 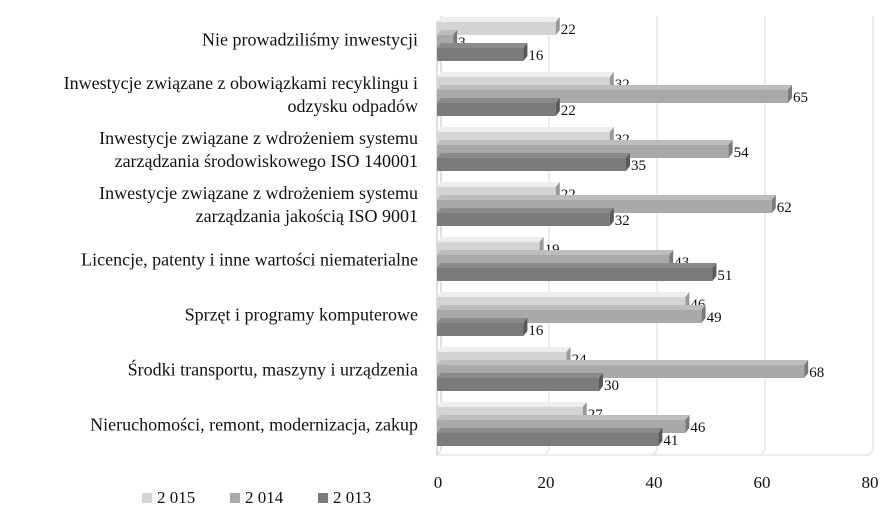 I want to click on legend-item: 2 015, so click(x=168, y=497).